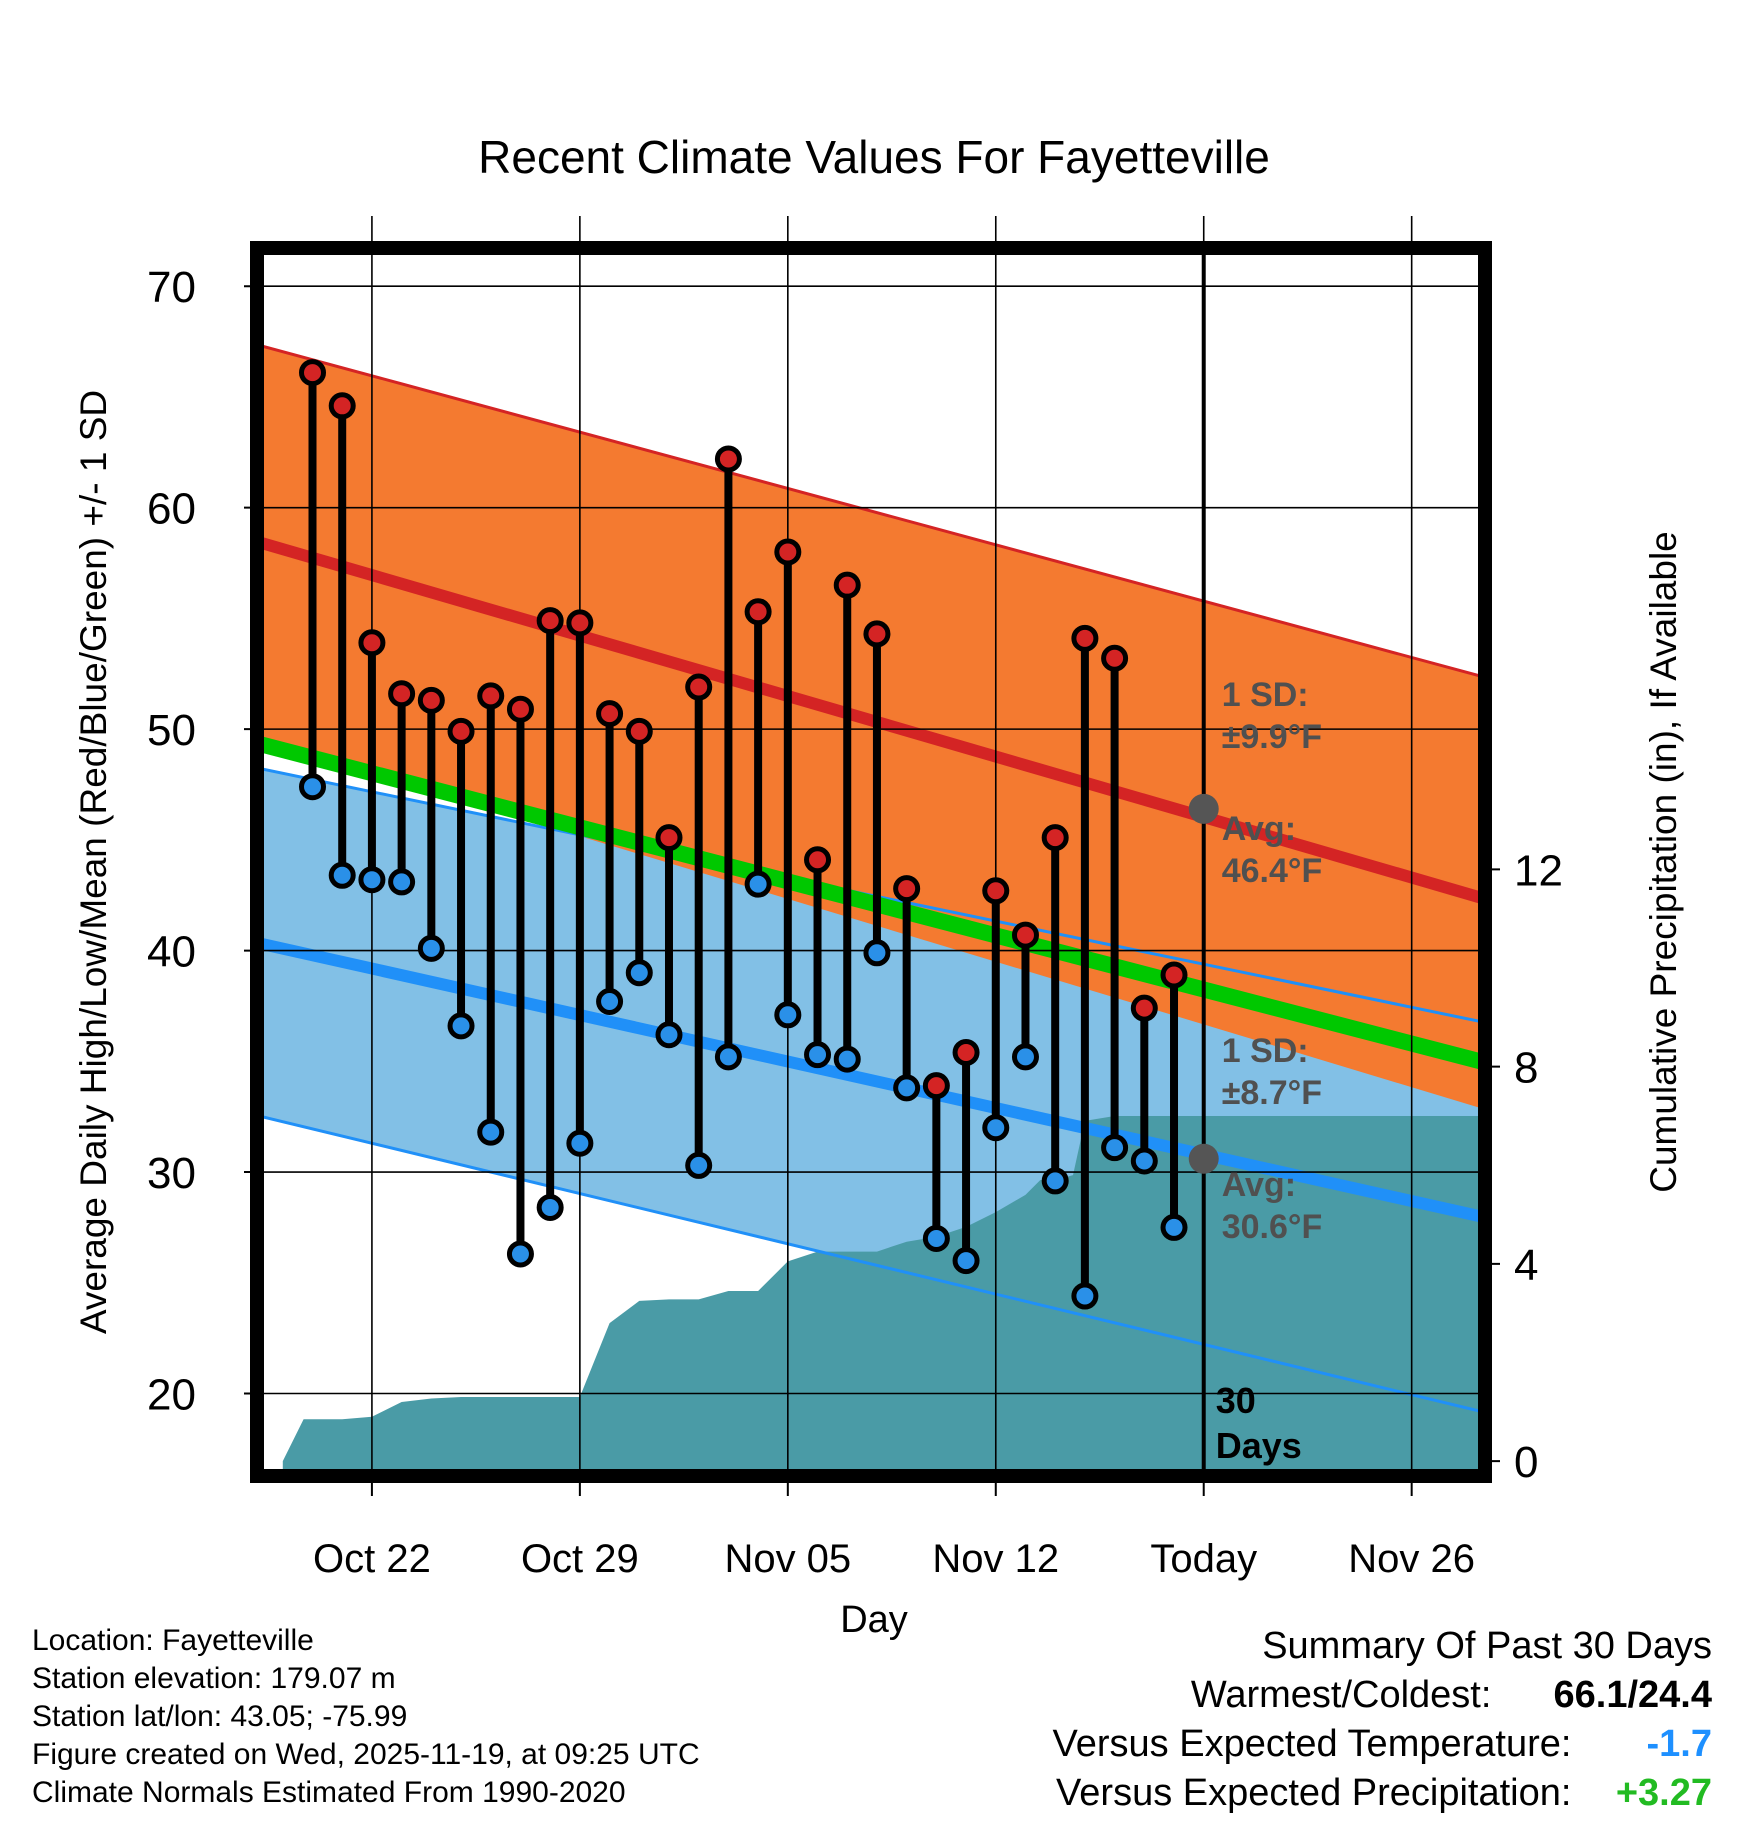 The height and width of the screenshot is (1828, 1748). I want to click on temp-label: Versus Expected Temperature:, so click(1312, 1744).